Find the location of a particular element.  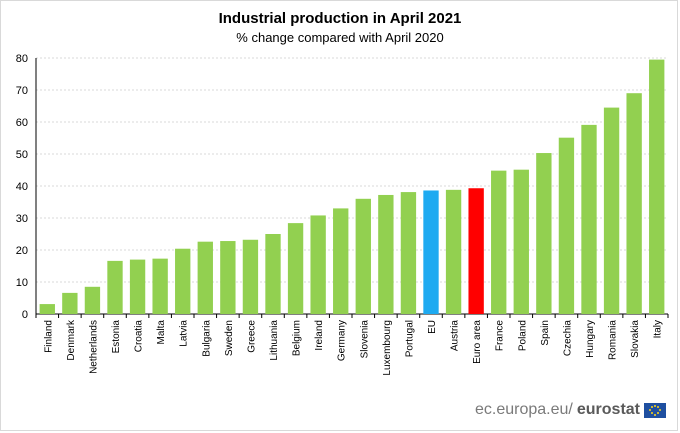

x-tick-label: Finland is located at coordinates (48, 336).